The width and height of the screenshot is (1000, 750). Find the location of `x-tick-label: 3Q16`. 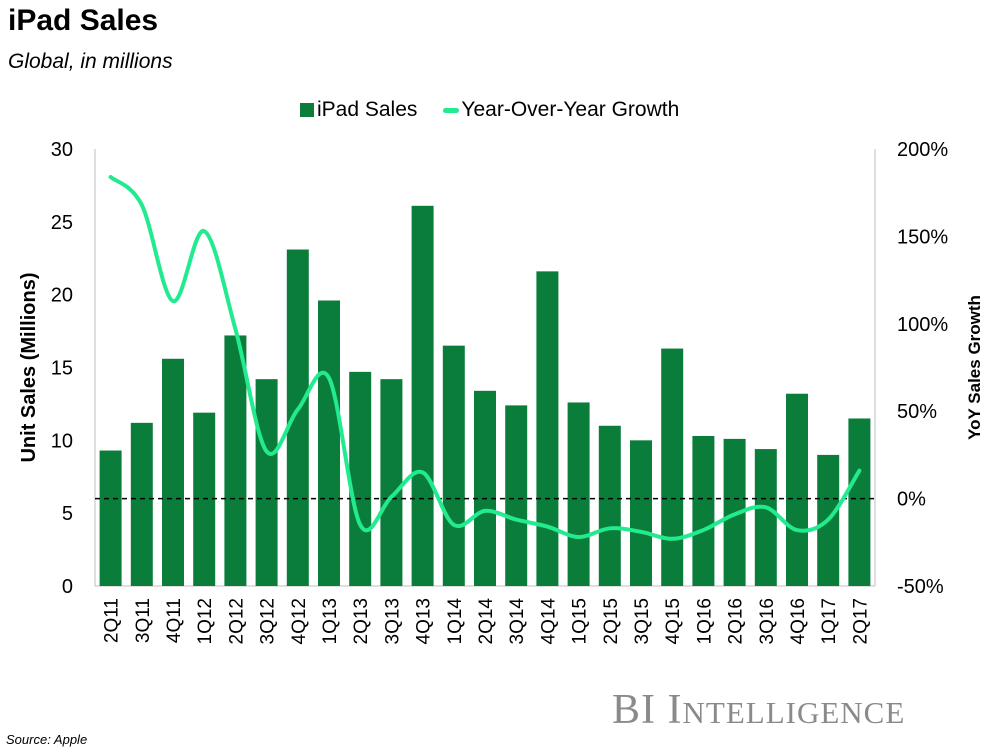

x-tick-label: 3Q16 is located at coordinates (767, 621).